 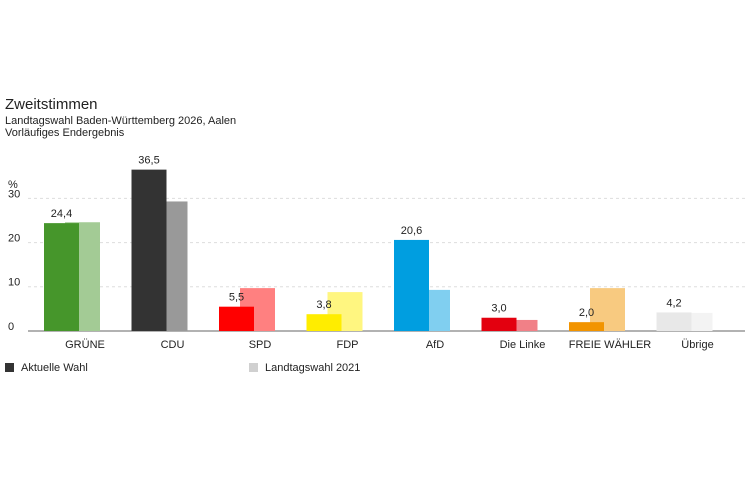 I want to click on x-tick-label: Die Linke, so click(x=523, y=345).